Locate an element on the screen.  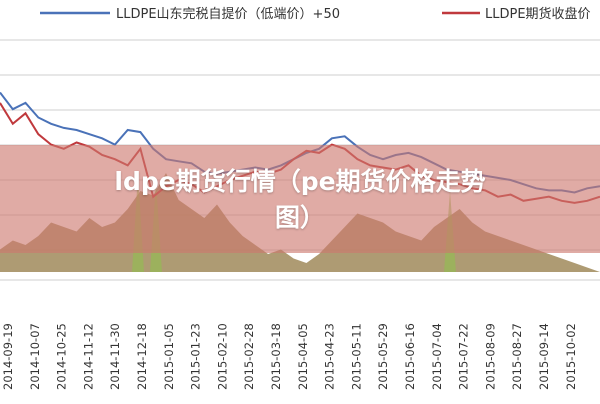
x-tick-label: 2015-08-09 is located at coordinates (490, 356).